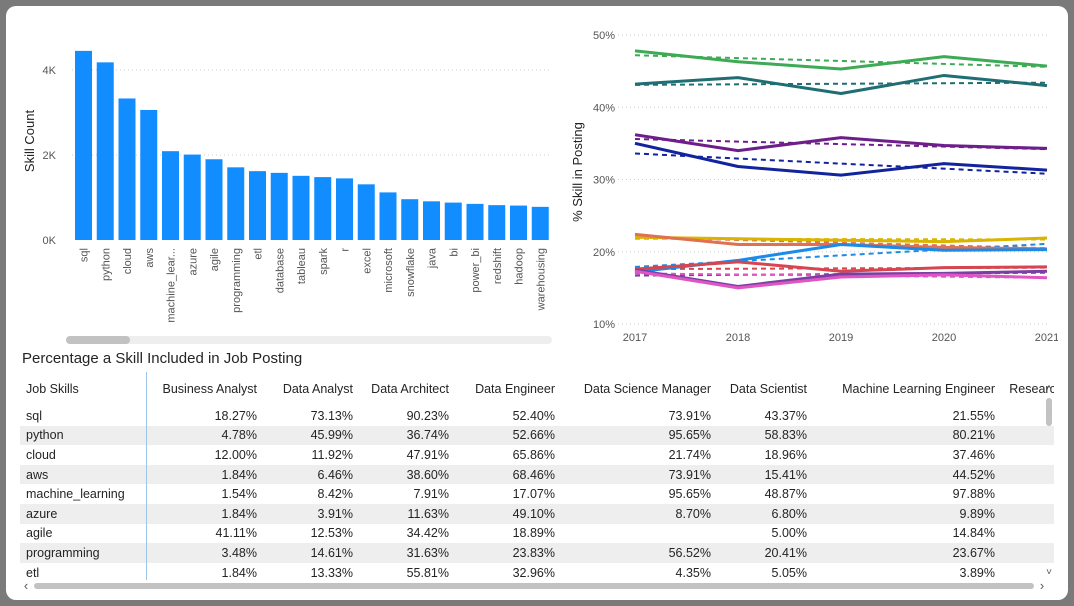 This screenshot has width=1074, height=606. What do you see at coordinates (106, 264) in the screenshot?
I see `bar-label-1: python` at bounding box center [106, 264].